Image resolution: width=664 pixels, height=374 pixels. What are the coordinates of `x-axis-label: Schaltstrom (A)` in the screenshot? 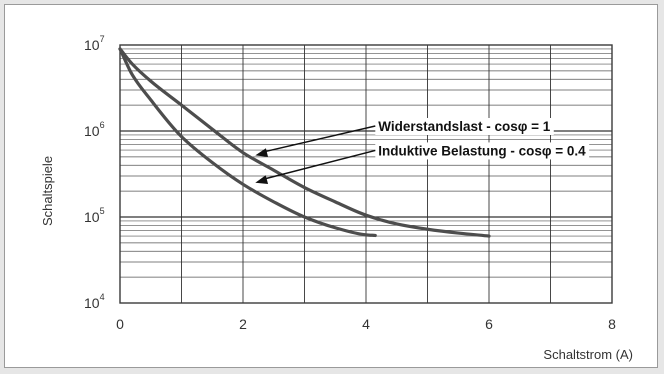 It's located at (588, 354).